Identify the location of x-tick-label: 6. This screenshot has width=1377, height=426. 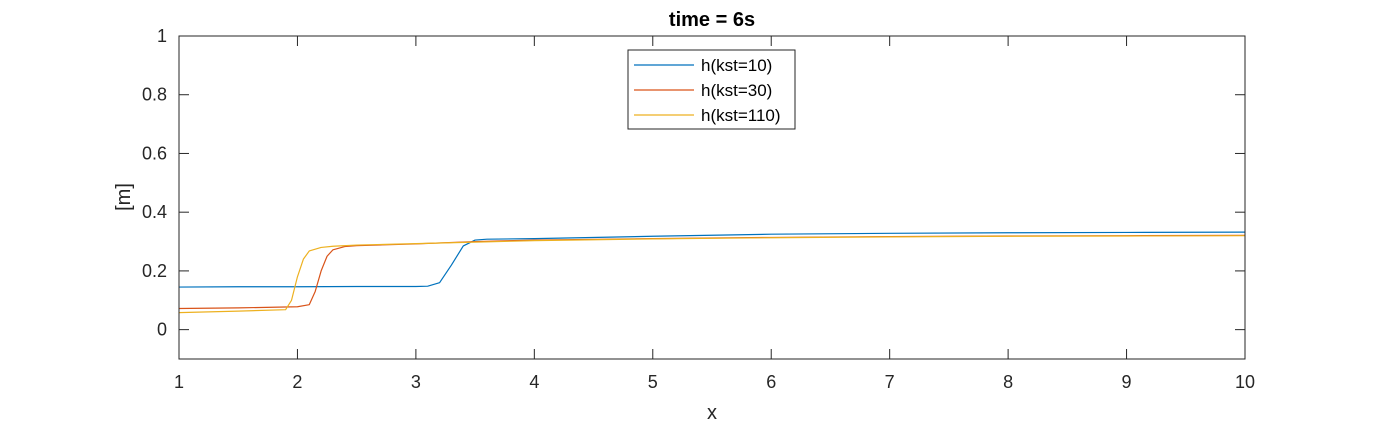
(771, 382).